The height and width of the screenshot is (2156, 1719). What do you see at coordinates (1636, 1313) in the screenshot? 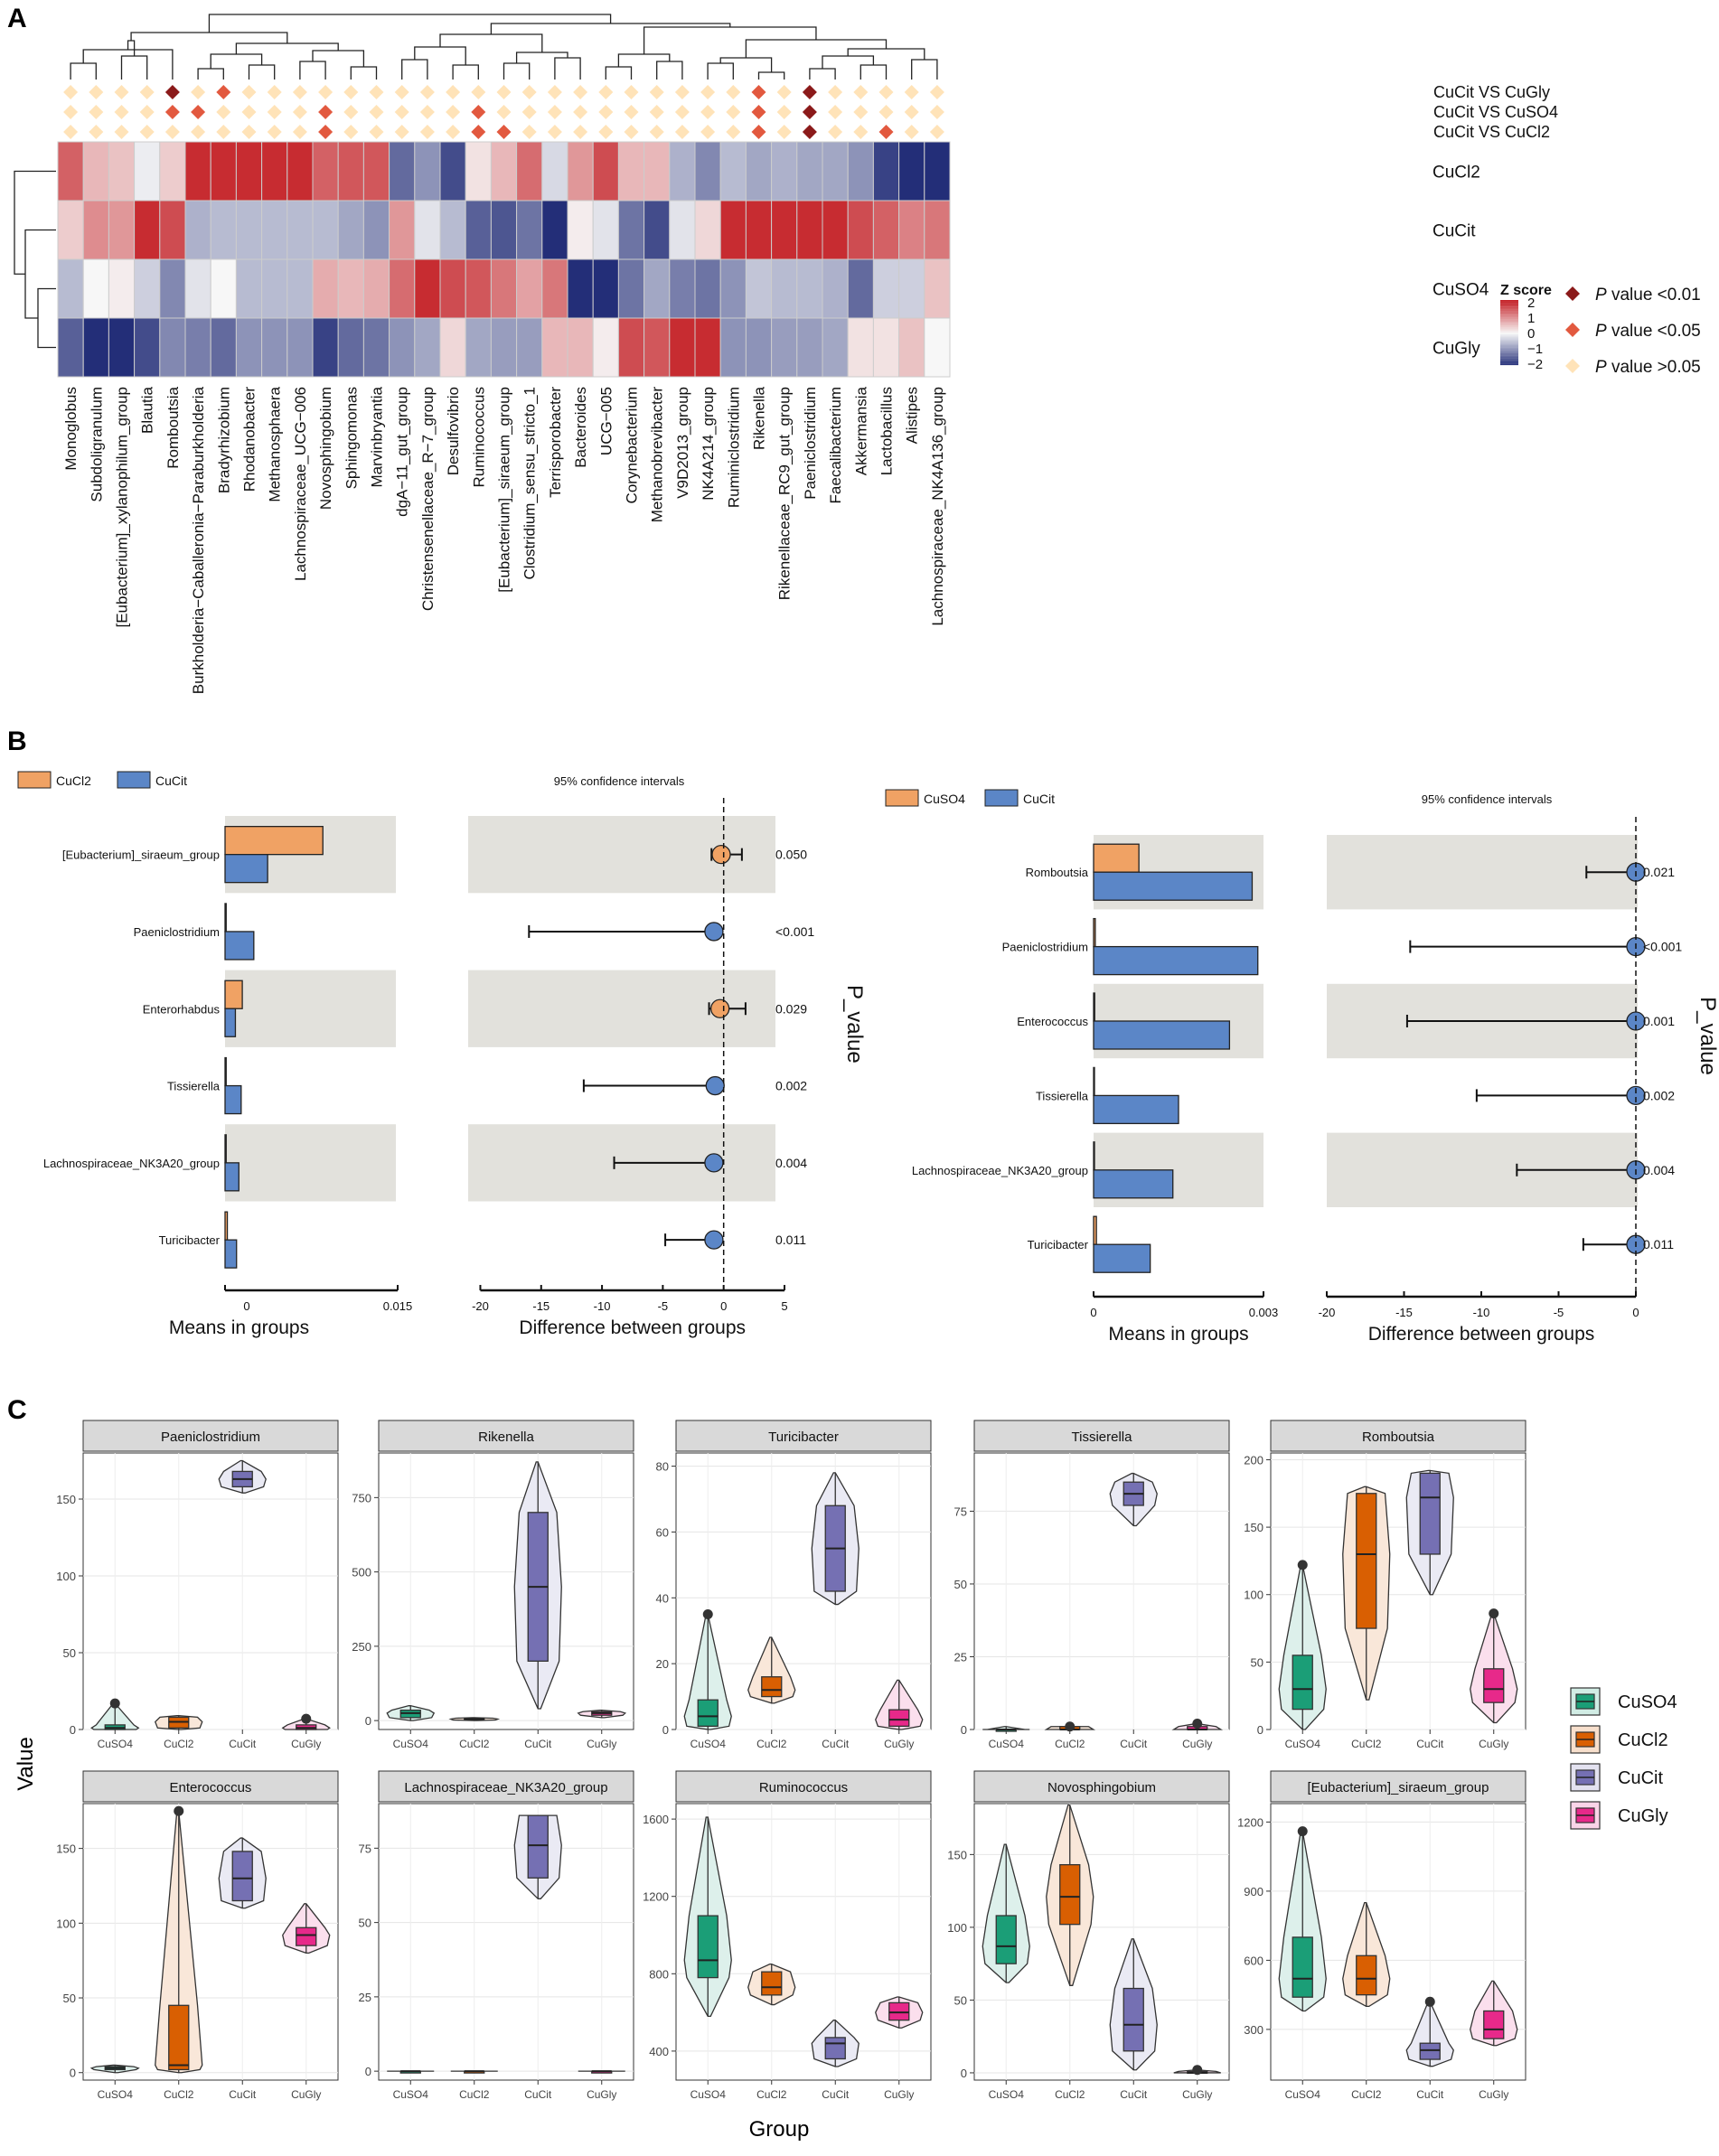
I see `diff-tick-label: 0` at bounding box center [1636, 1313].